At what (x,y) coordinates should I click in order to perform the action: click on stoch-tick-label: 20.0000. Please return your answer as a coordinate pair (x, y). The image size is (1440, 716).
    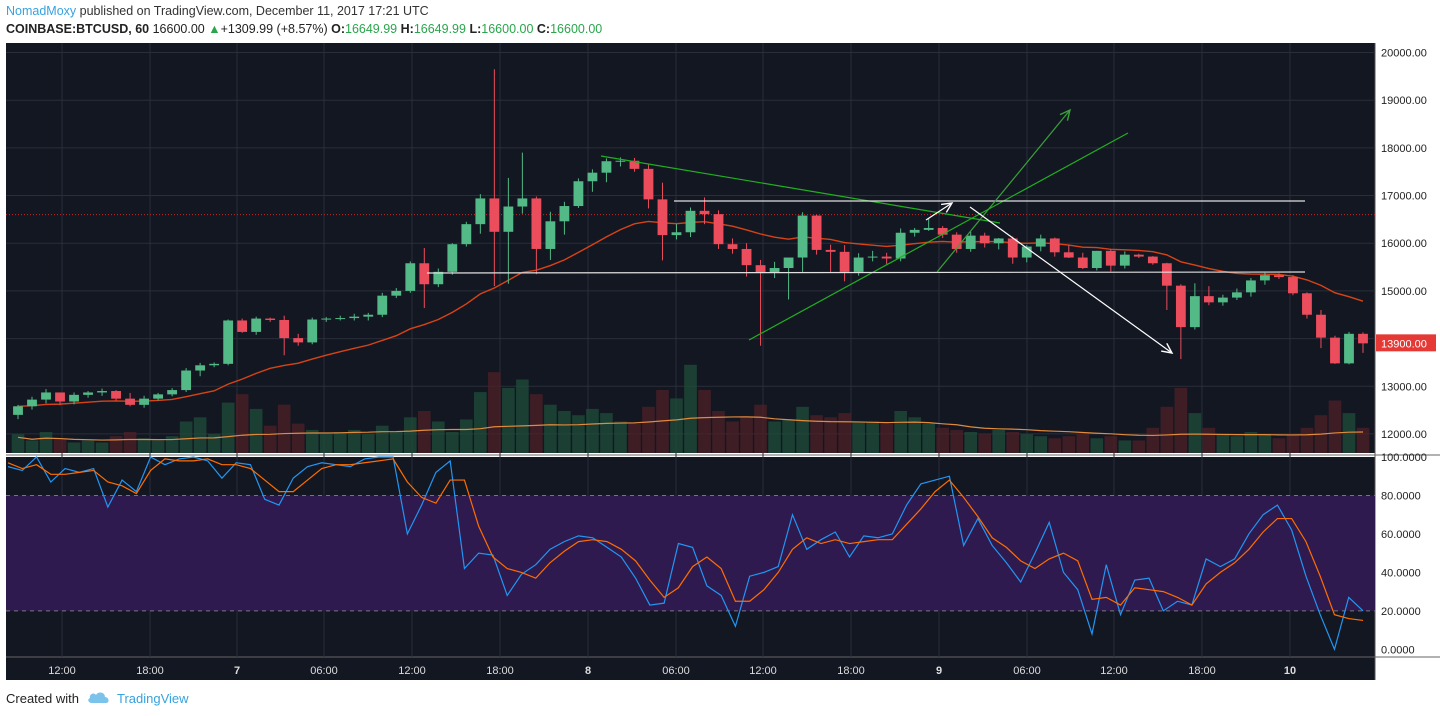
    Looking at the image, I should click on (1401, 612).